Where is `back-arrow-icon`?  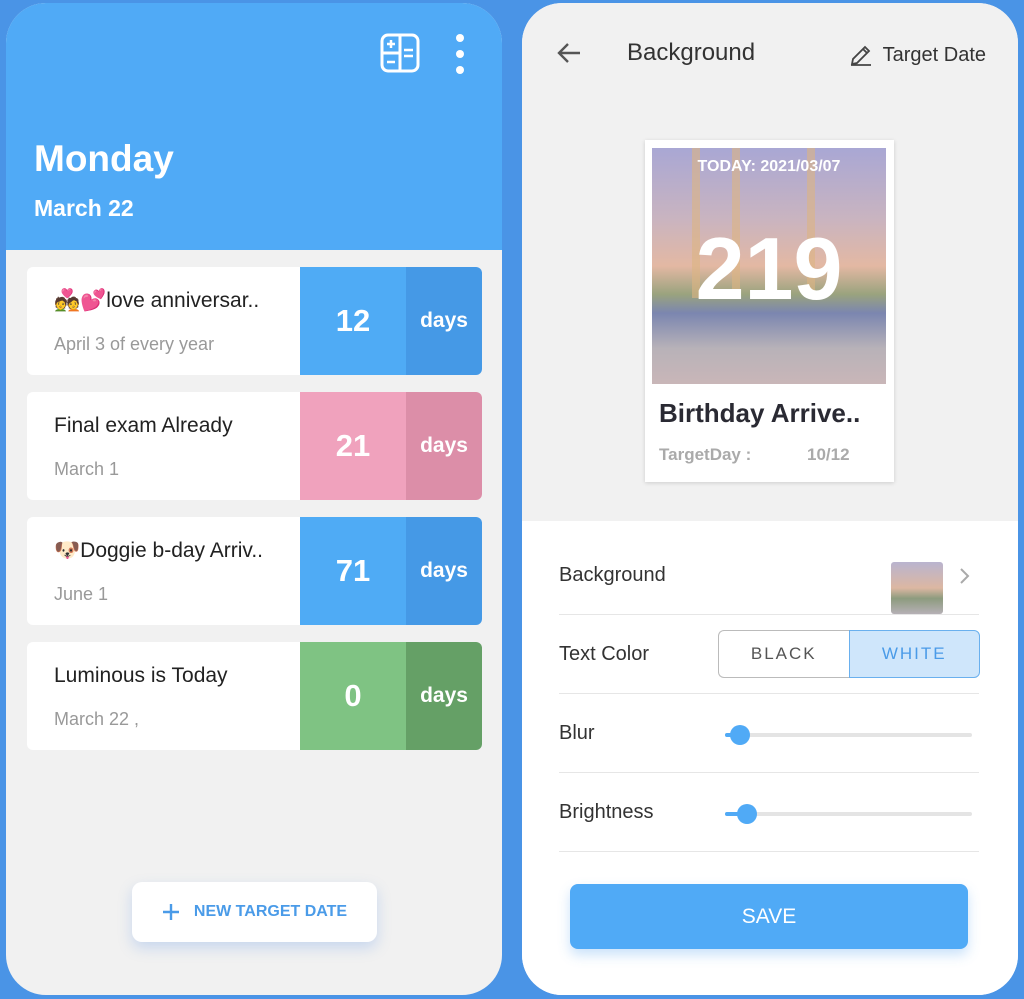 back-arrow-icon is located at coordinates (569, 53).